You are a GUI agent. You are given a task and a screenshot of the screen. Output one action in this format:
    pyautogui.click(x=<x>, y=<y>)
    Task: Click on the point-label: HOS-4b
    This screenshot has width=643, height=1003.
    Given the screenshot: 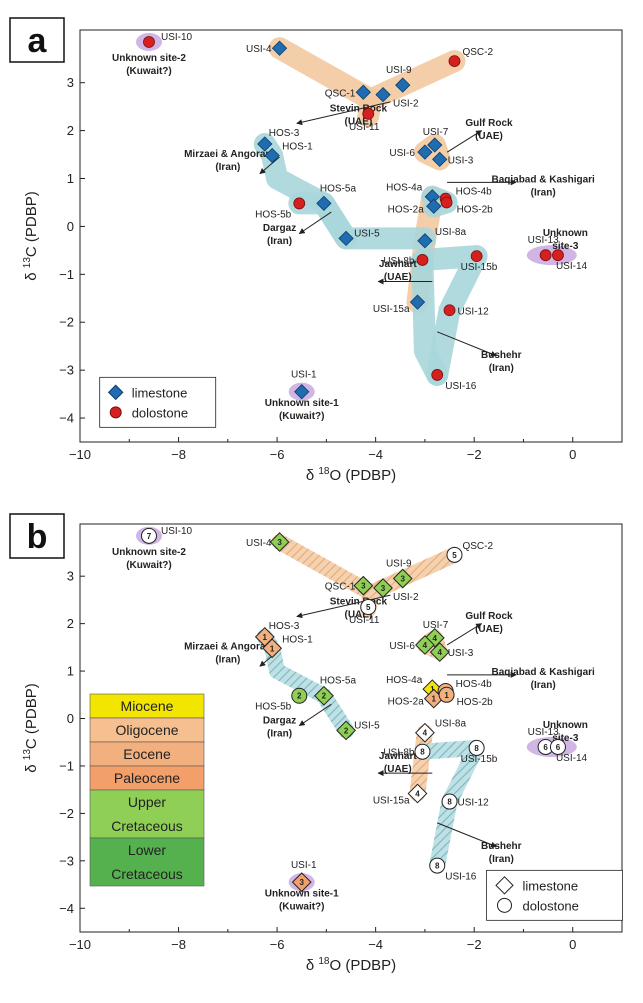 What is the action you would take?
    pyautogui.click(x=474, y=192)
    